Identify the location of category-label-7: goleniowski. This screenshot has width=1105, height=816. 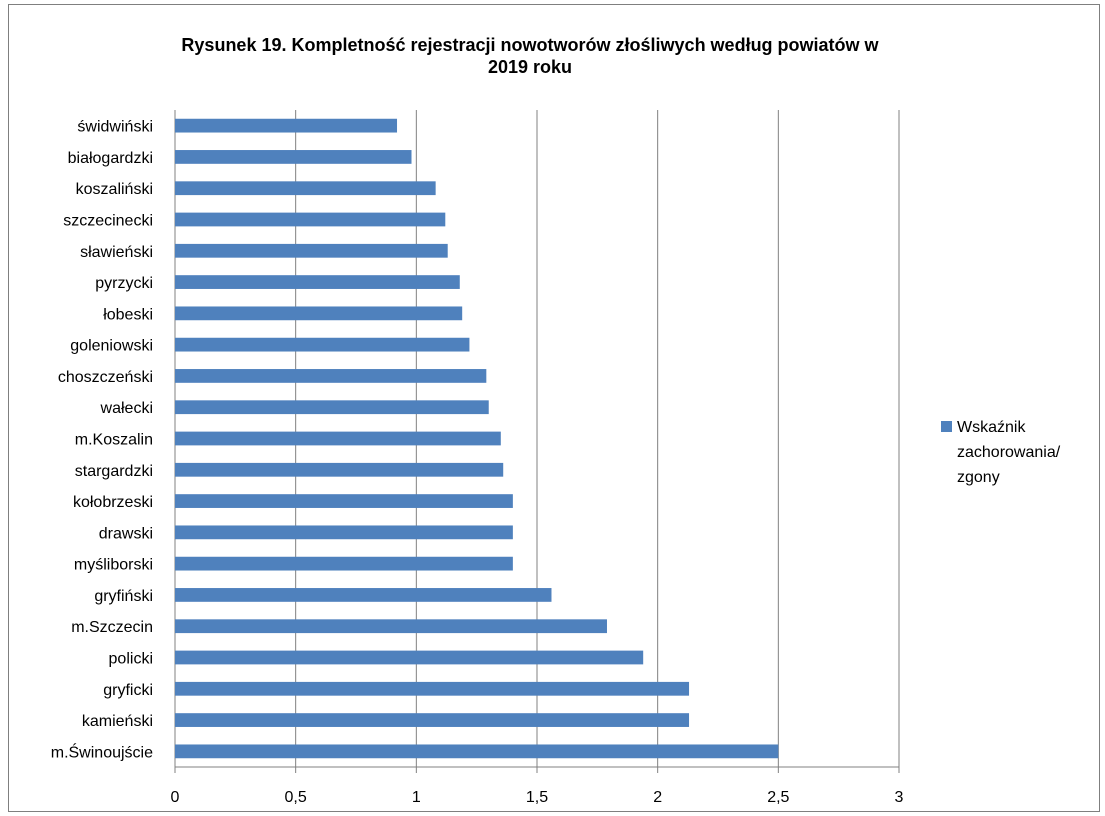
(111, 346).